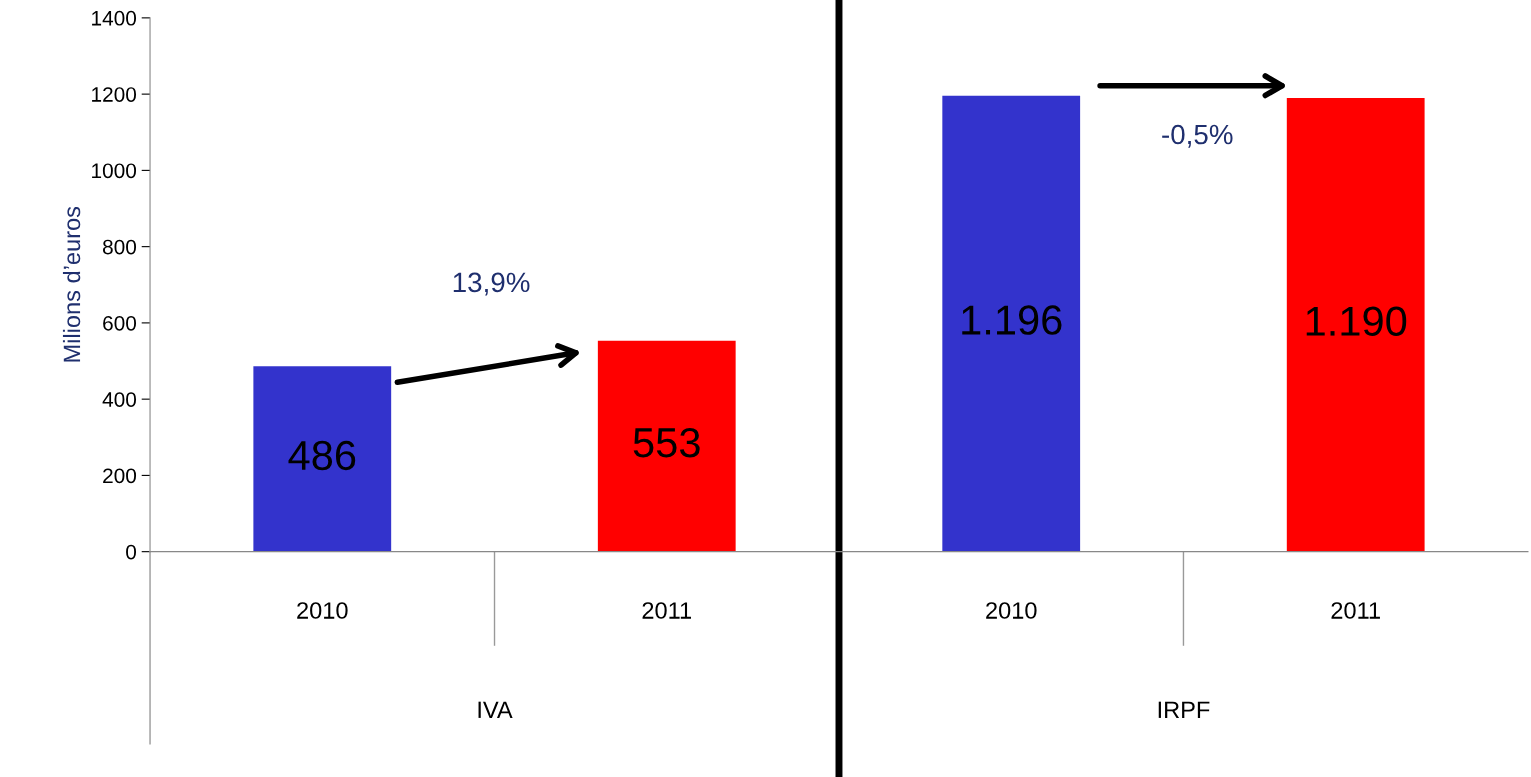 This screenshot has width=1531, height=777. Describe the element at coordinates (119, 399) in the screenshot. I see `y-tick-label: 400` at that location.